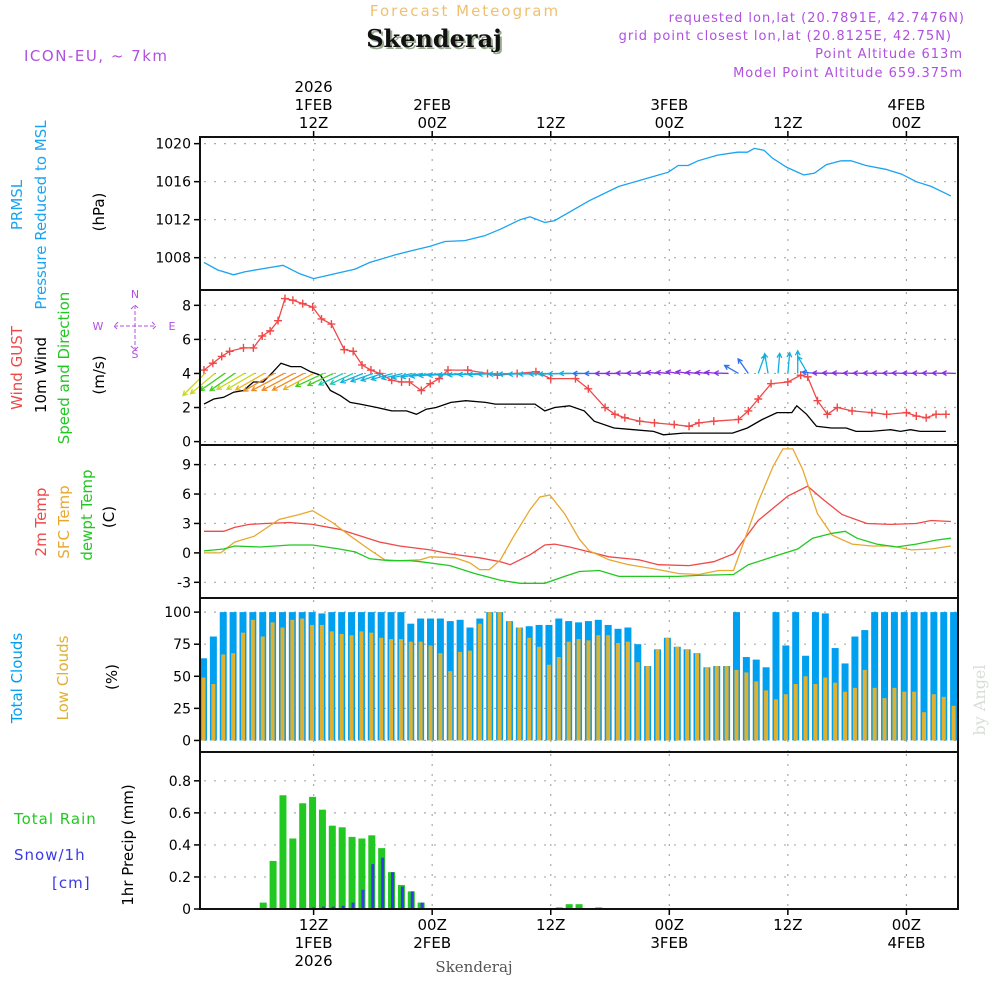  What do you see at coordinates (109, 517) in the screenshot?
I see `ylabel-celsius: (C)` at bounding box center [109, 517].